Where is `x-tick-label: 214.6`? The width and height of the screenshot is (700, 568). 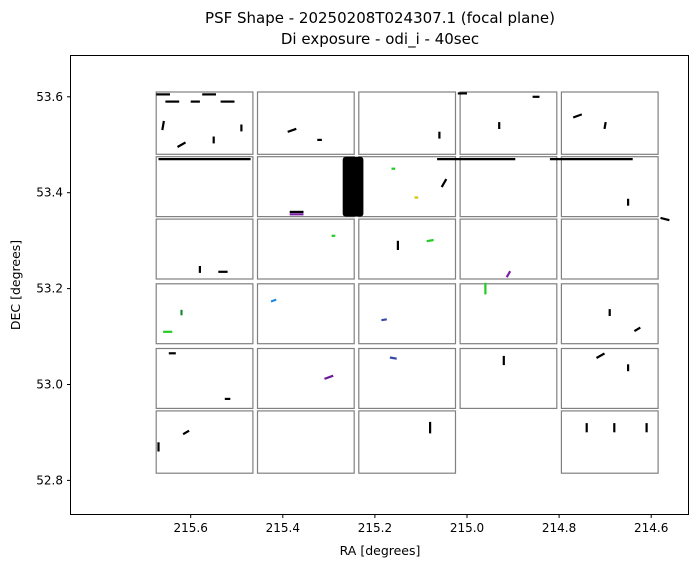 x-tick-label: 214.6 is located at coordinates (651, 528).